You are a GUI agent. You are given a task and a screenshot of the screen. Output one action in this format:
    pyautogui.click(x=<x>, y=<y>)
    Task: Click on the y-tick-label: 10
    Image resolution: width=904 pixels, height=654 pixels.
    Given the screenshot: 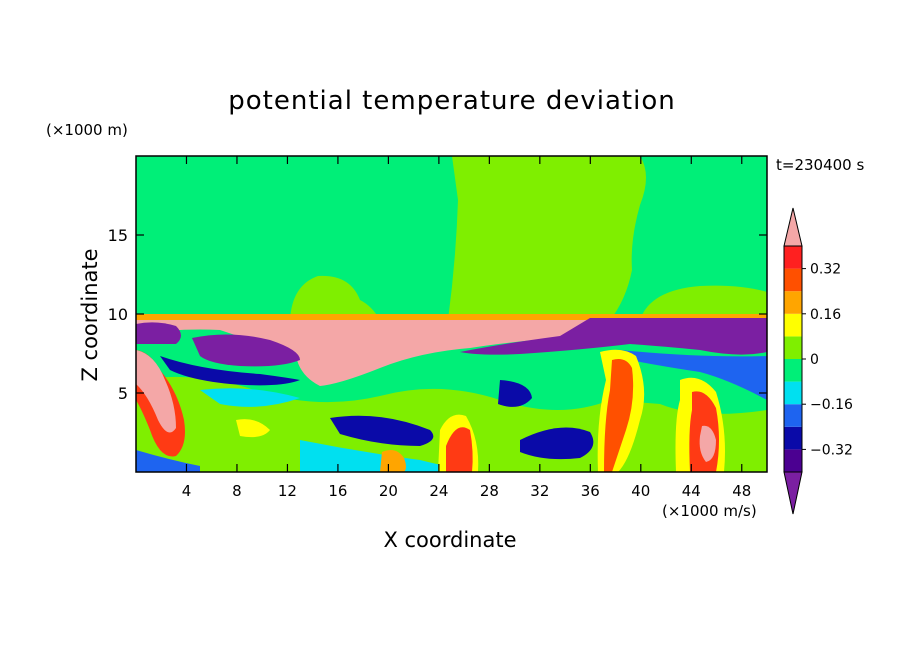 What is the action you would take?
    pyautogui.click(x=118, y=314)
    